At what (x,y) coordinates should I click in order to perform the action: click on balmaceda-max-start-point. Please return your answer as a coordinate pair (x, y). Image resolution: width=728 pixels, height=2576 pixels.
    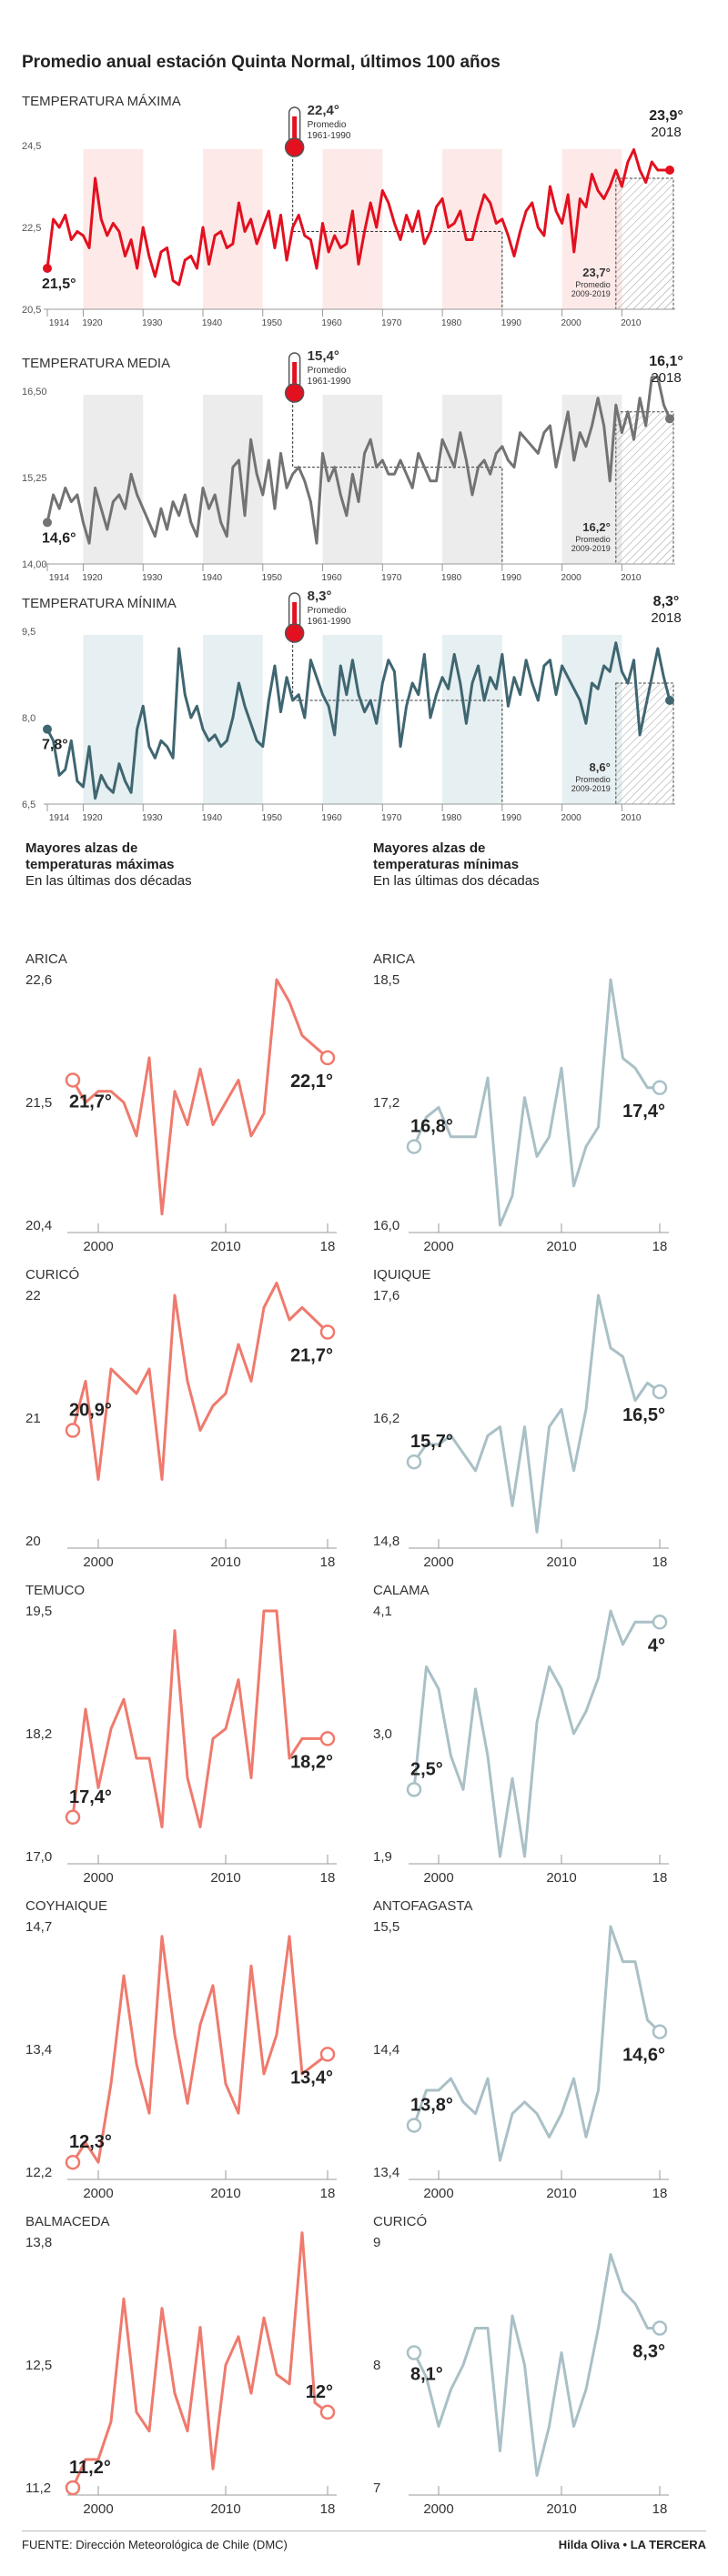
    Looking at the image, I should click on (73, 2488).